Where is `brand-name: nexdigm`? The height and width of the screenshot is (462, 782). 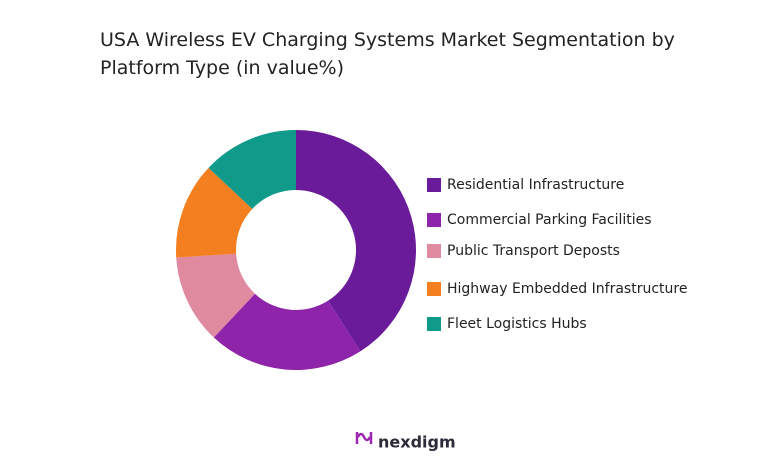 brand-name: nexdigm is located at coordinates (417, 442).